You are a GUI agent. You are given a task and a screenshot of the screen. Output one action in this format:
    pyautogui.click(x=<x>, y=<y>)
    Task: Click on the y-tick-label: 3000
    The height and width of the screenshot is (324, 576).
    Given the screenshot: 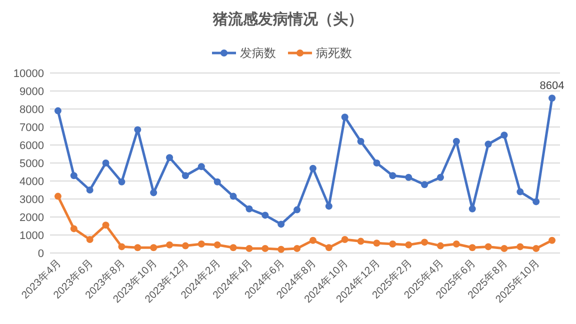 What is the action you would take?
    pyautogui.click(x=32, y=200)
    